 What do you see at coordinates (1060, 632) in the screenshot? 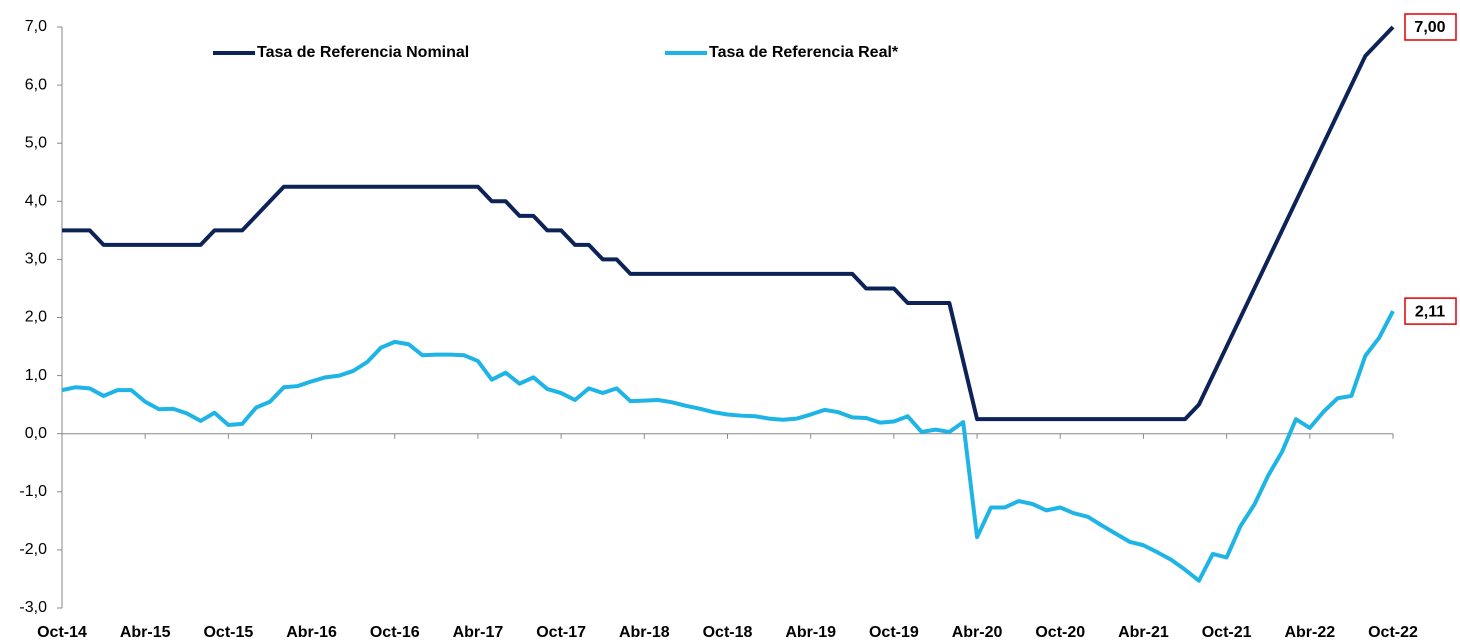
I see `x-tick-label: Oct-20` at bounding box center [1060, 632].